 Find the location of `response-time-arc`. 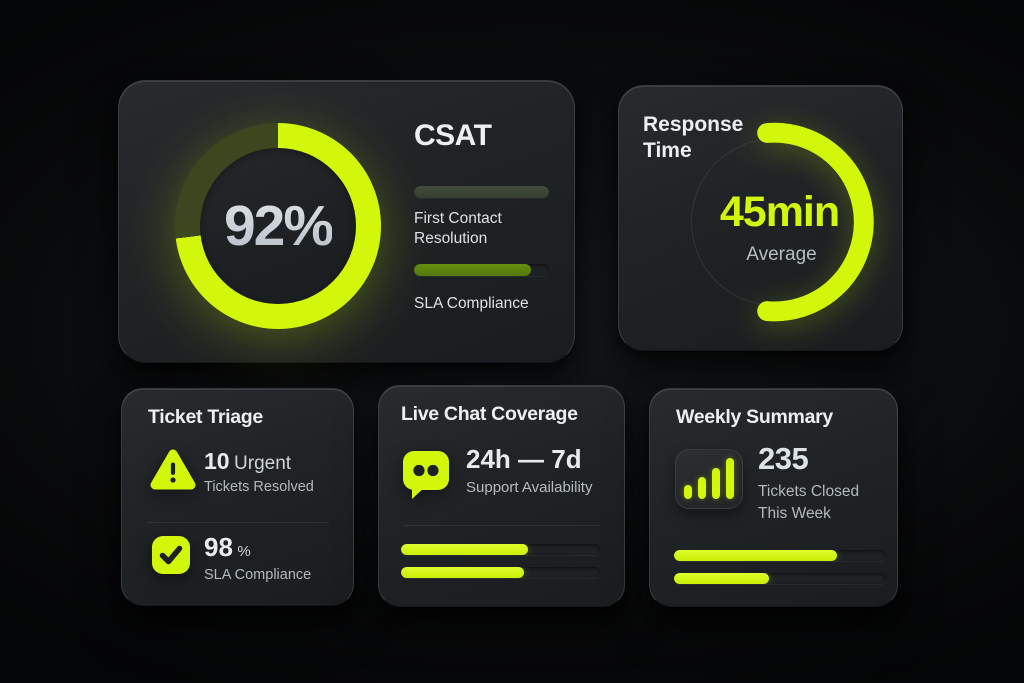

response-time-arc is located at coordinates (782, 222).